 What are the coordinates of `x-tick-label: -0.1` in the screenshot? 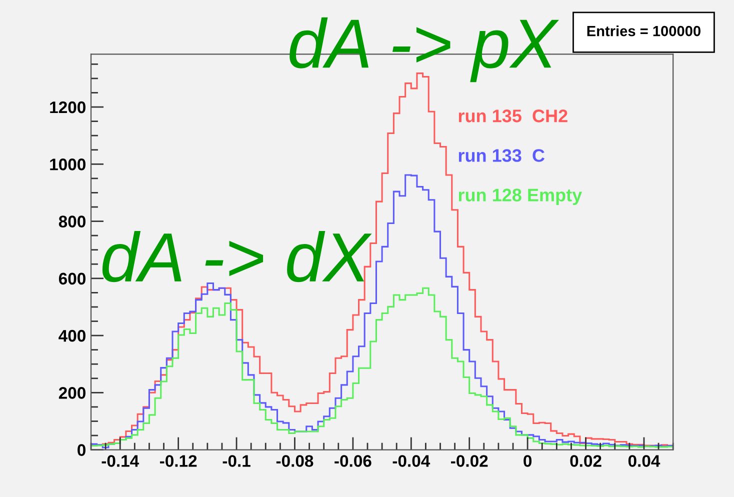 It's located at (236, 461).